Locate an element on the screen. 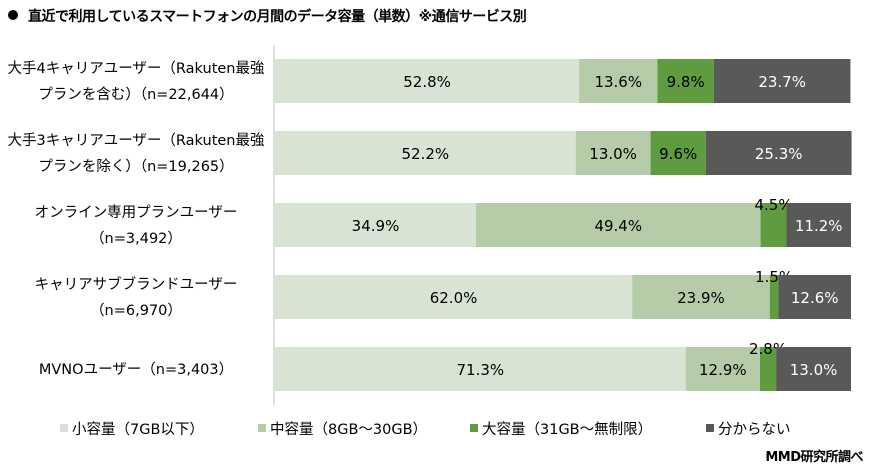 Image resolution: width=871 pixels, height=474 pixels. data-label: 9.6% is located at coordinates (678, 154).